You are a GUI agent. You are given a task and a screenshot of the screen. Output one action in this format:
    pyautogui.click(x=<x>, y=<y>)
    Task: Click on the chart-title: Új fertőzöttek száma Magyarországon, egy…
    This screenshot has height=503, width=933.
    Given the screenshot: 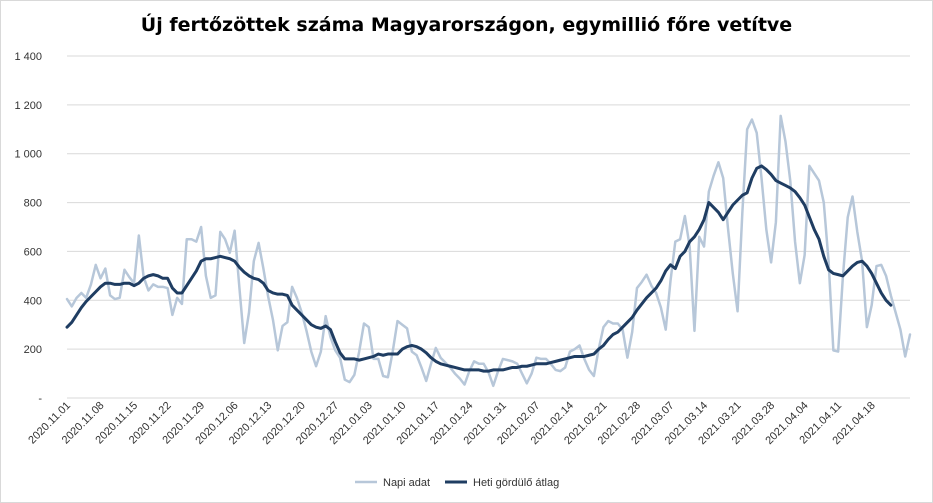 What is the action you would take?
    pyautogui.click(x=466, y=25)
    